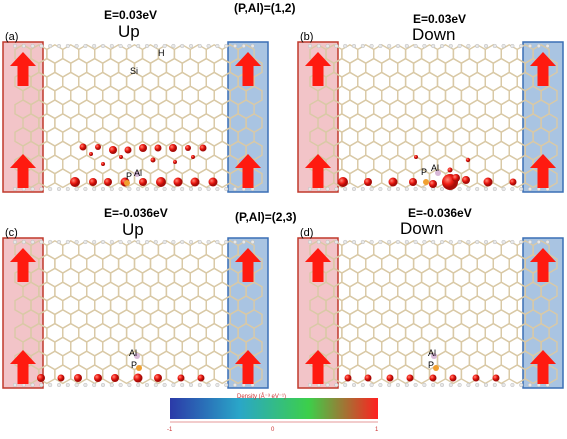 This screenshot has height=439, width=567. I want to click on al-dopant, so click(438, 173).